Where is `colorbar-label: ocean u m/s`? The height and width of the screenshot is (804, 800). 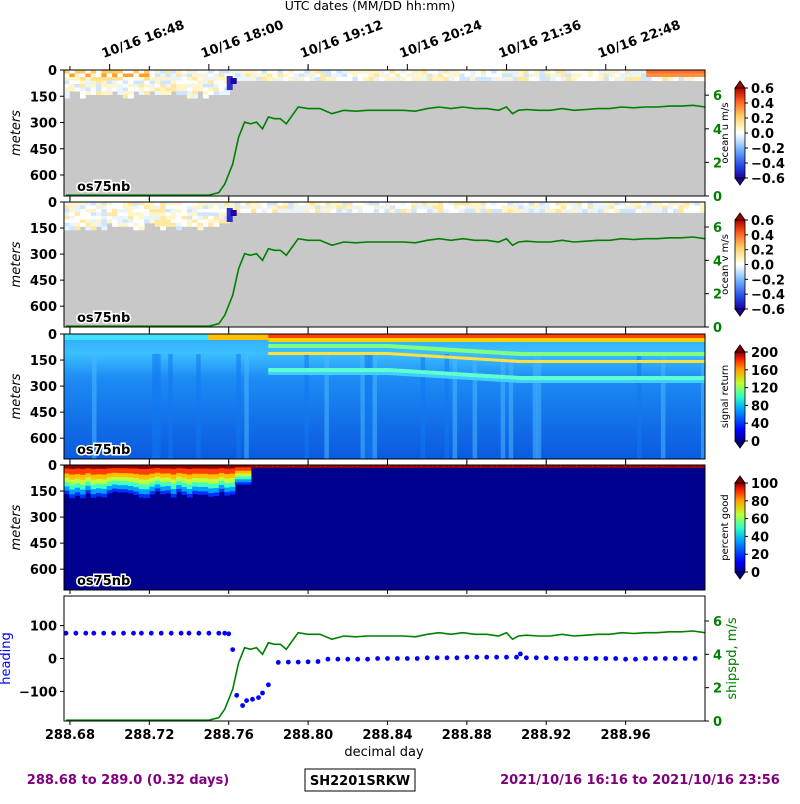 colorbar-label: ocean u m/s is located at coordinates (725, 132).